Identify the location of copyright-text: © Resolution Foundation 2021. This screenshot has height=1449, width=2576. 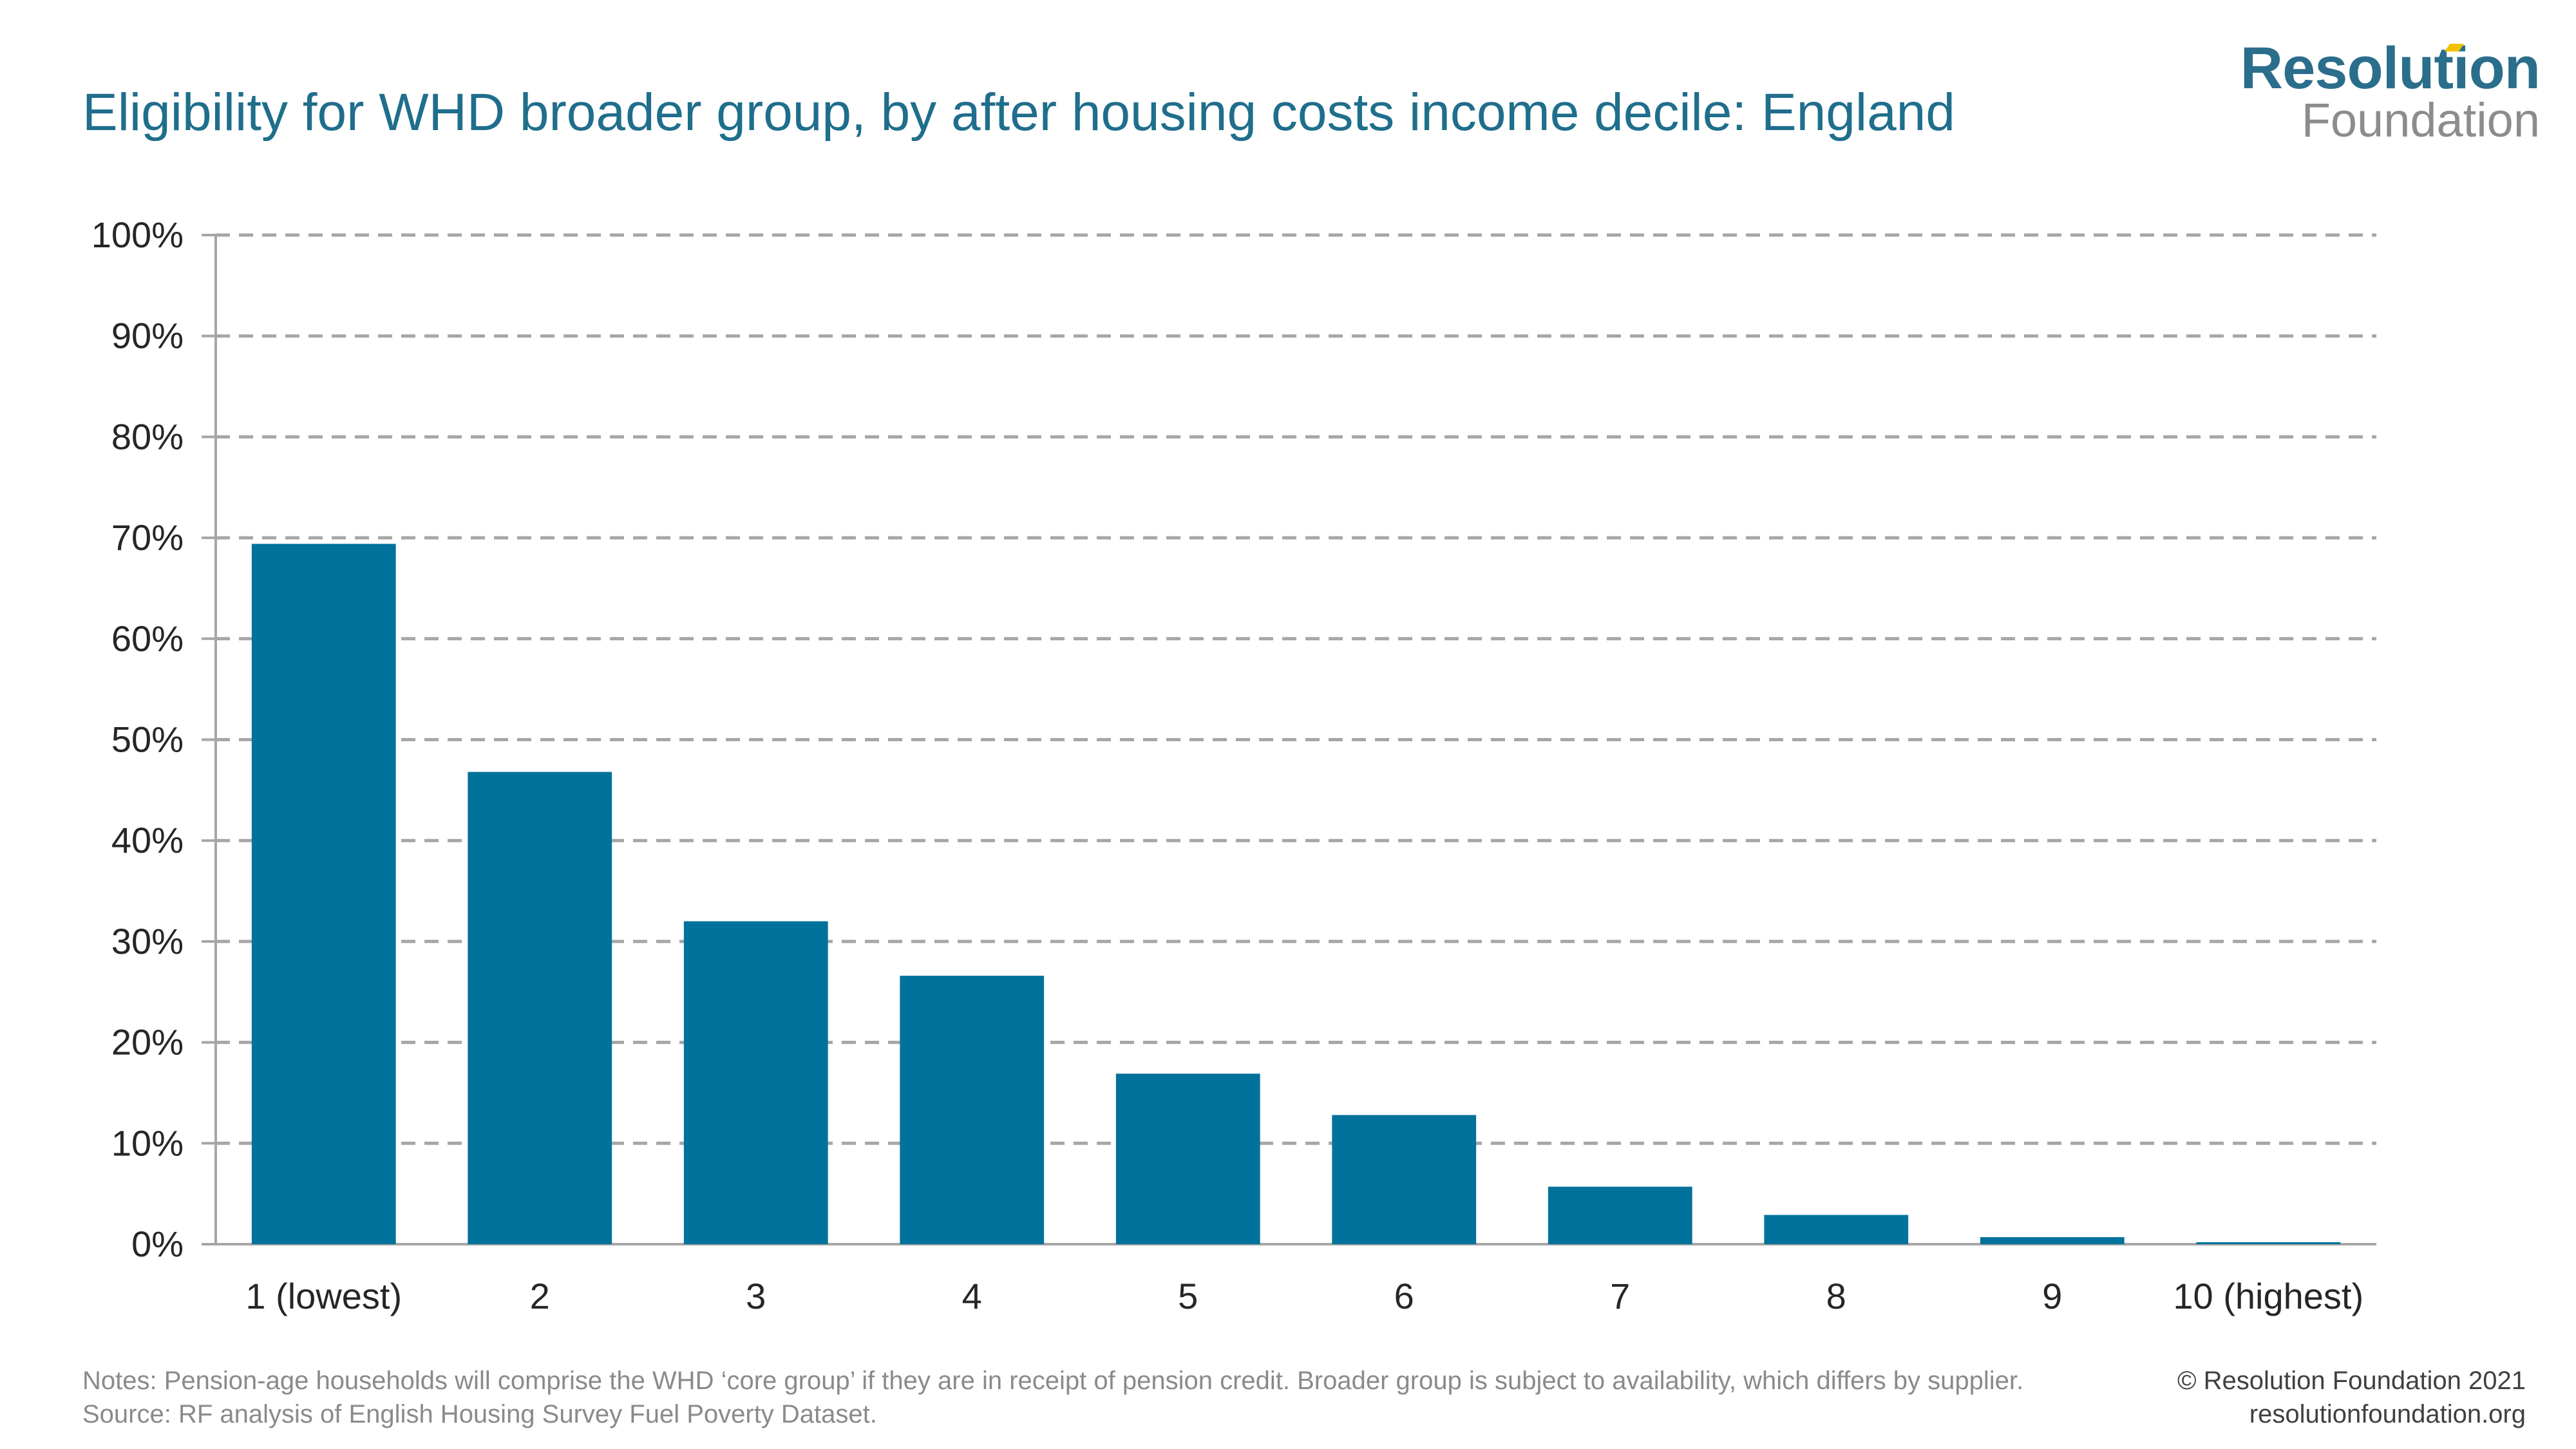
(2351, 1381).